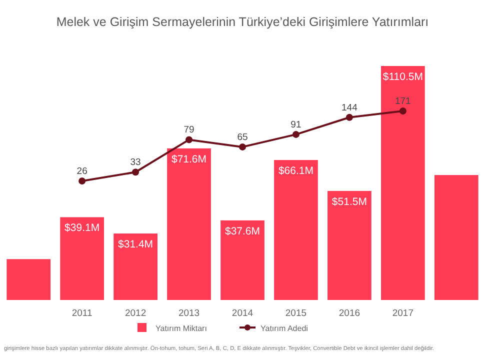  What do you see at coordinates (296, 171) in the screenshot?
I see `data-label: $66.1M` at bounding box center [296, 171].